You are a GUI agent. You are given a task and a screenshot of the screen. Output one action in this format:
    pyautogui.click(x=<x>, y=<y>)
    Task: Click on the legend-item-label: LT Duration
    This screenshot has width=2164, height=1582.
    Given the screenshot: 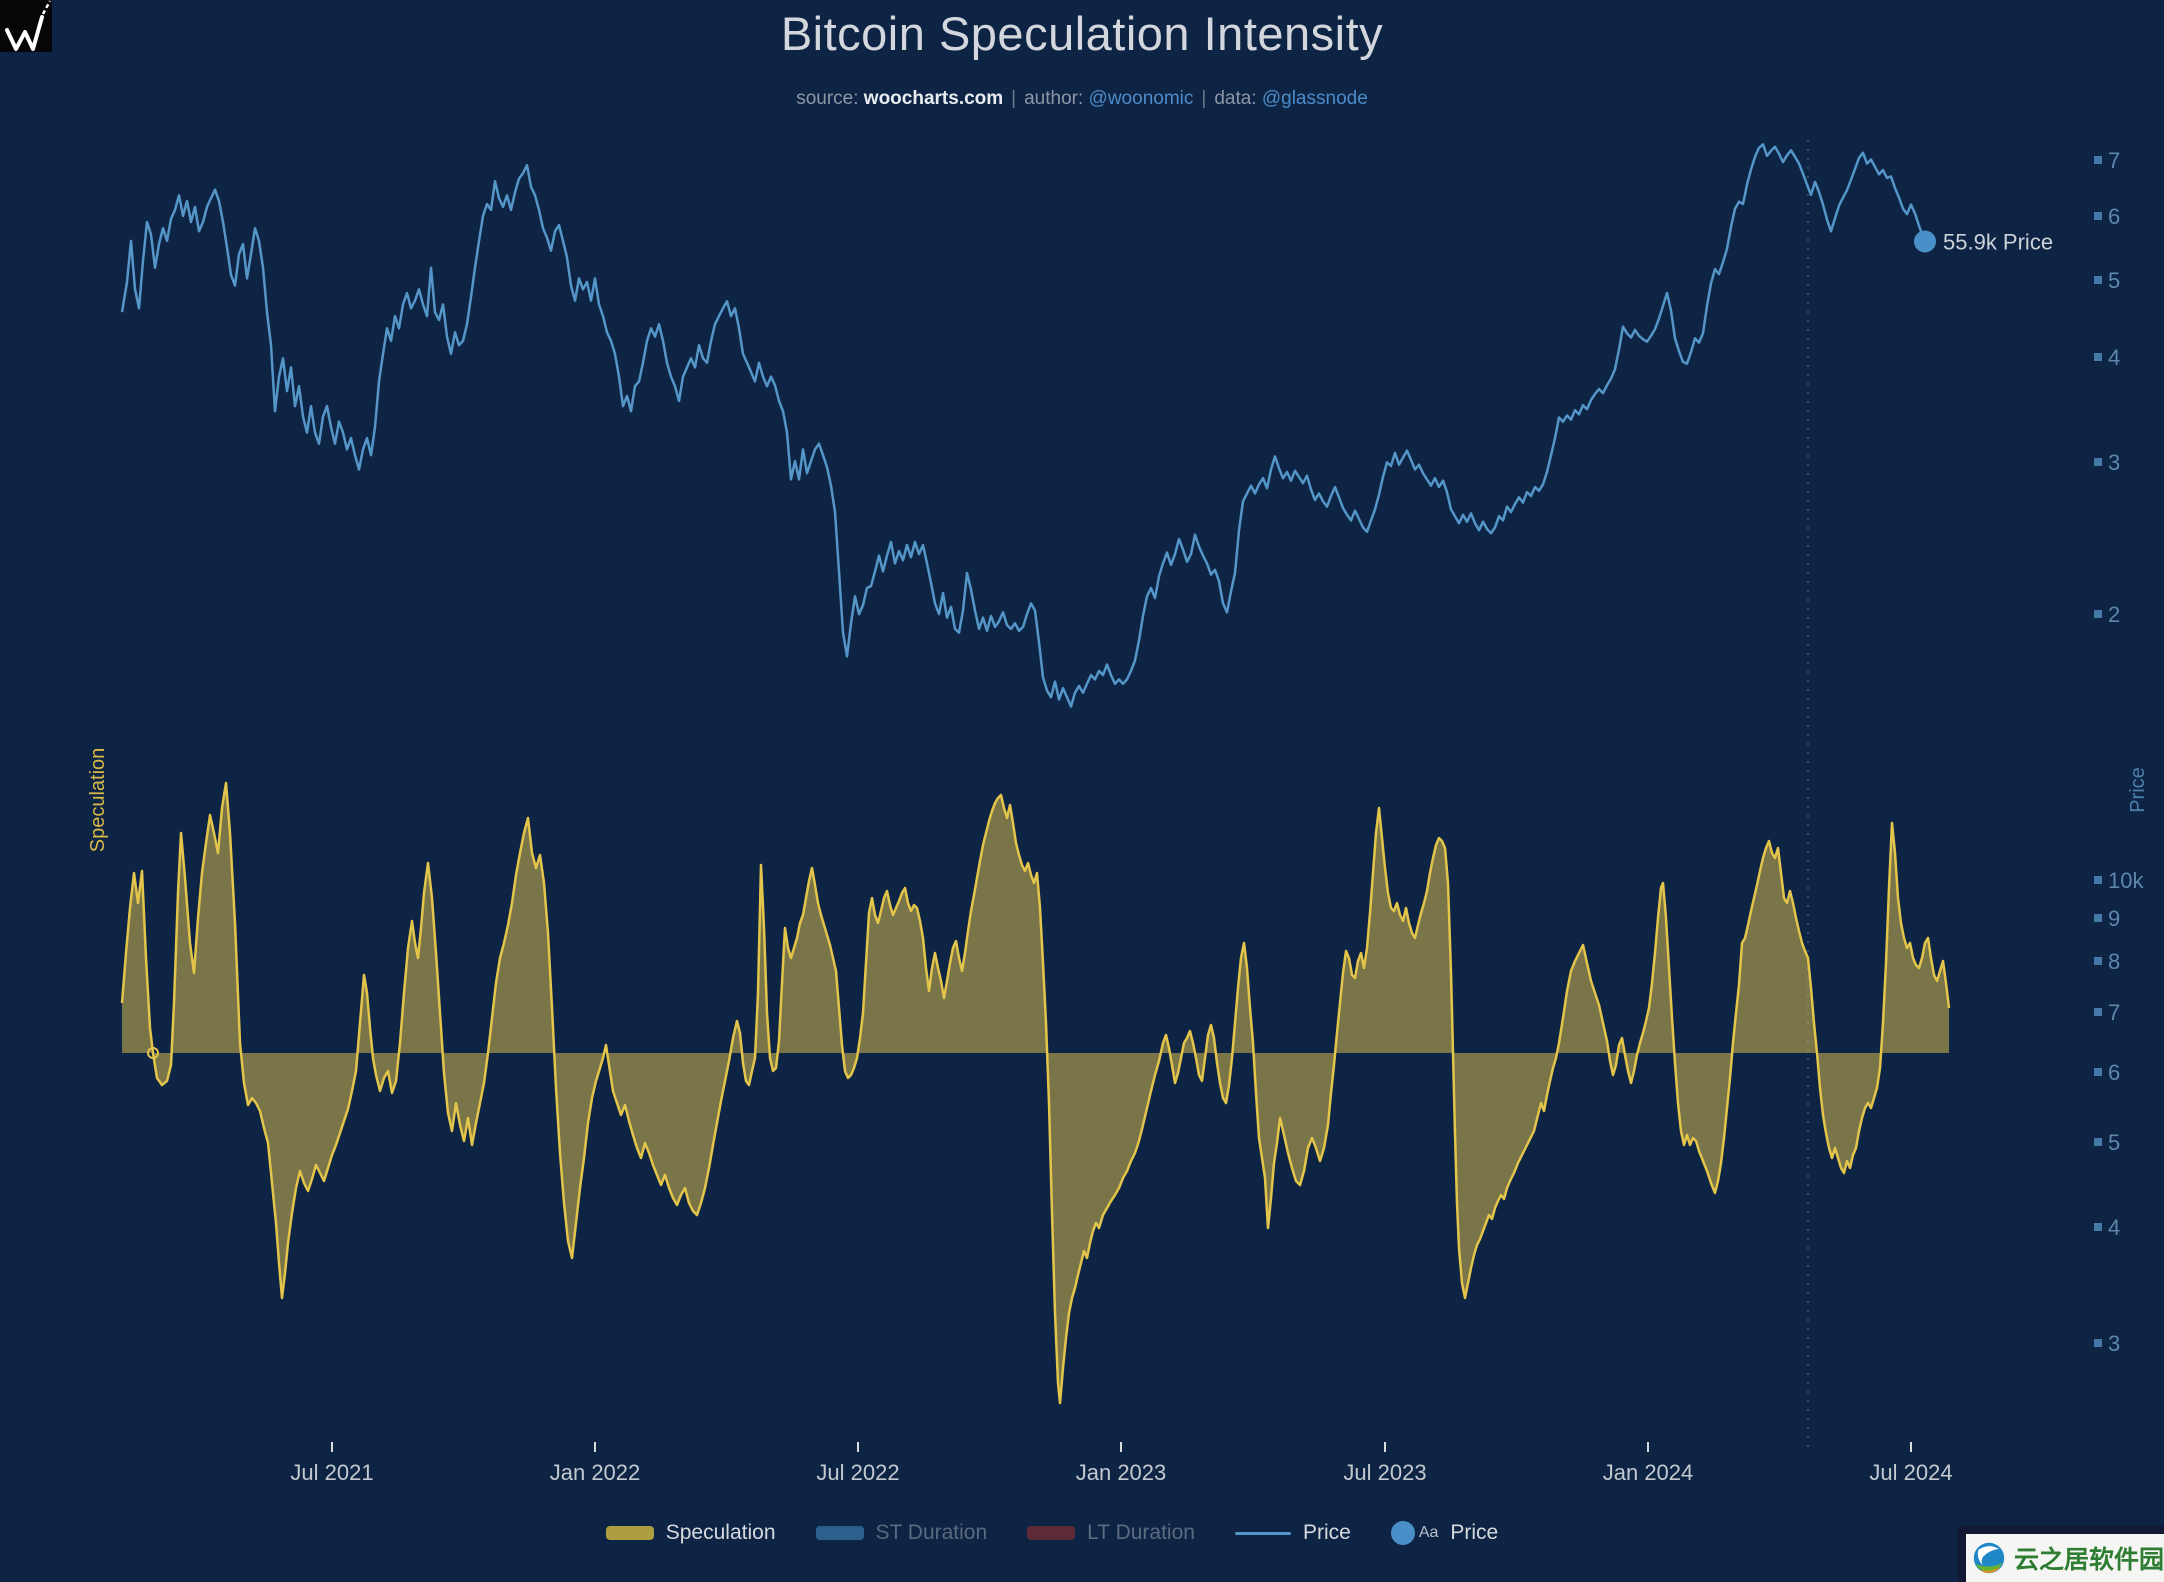 What is the action you would take?
    pyautogui.click(x=1141, y=1532)
    